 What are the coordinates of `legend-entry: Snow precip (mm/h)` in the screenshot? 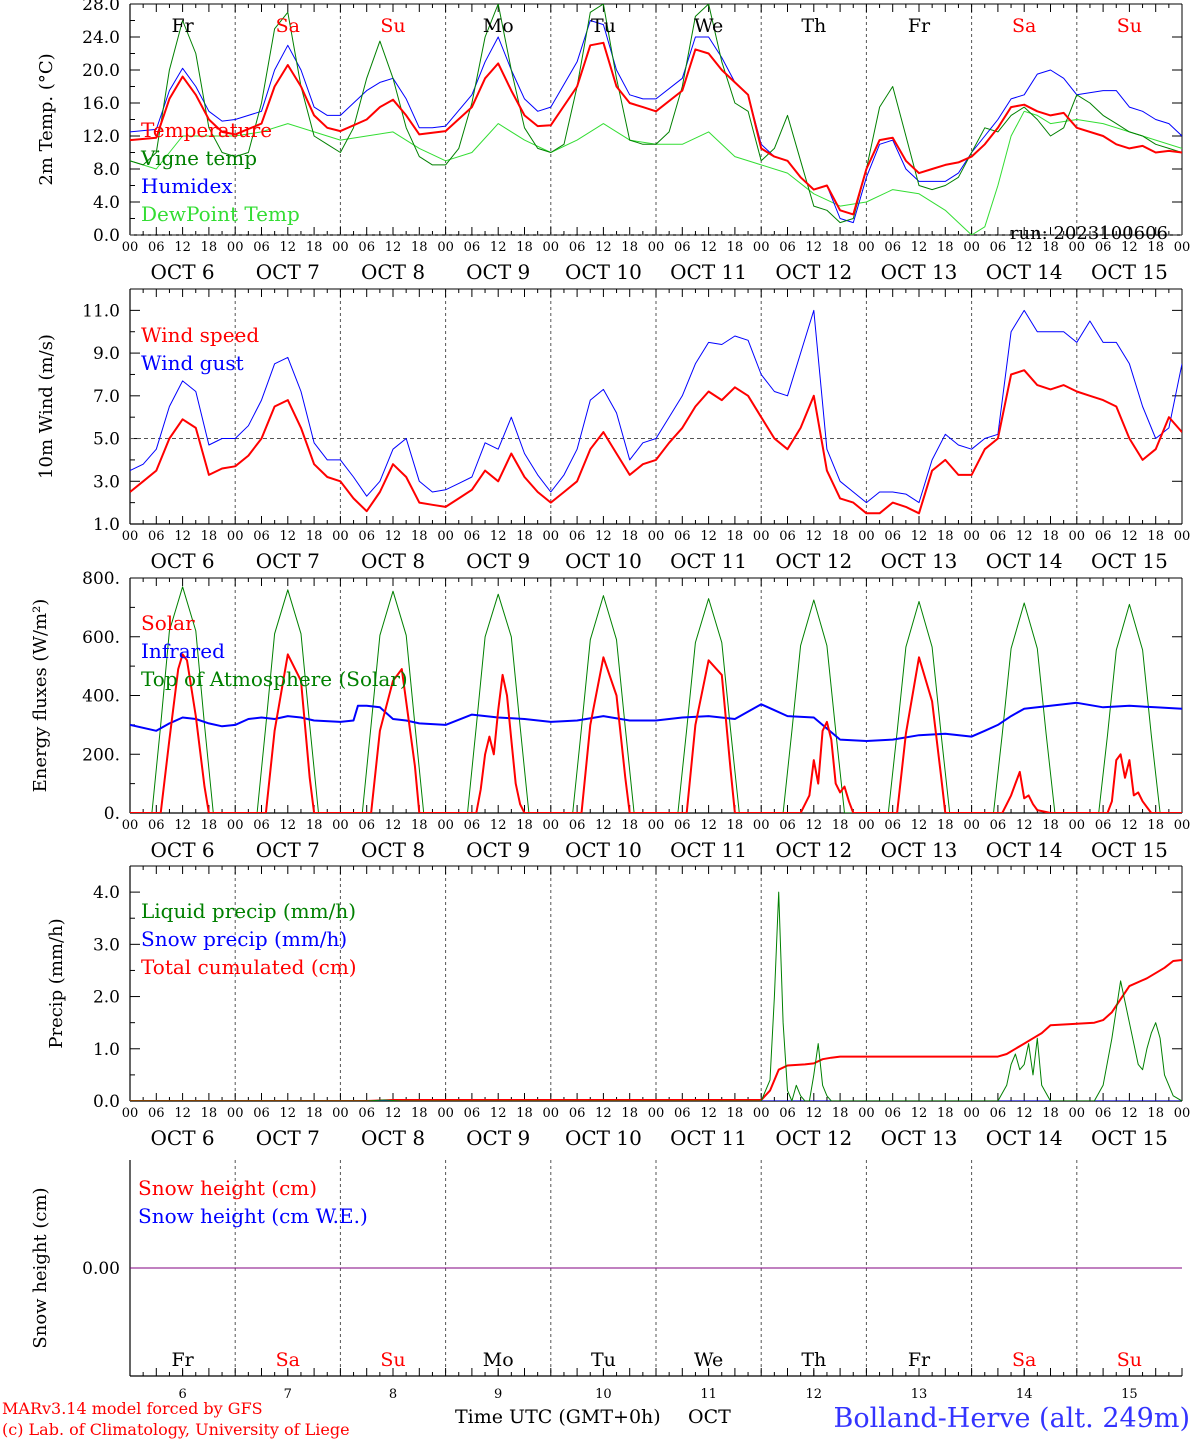 It's located at (244, 939).